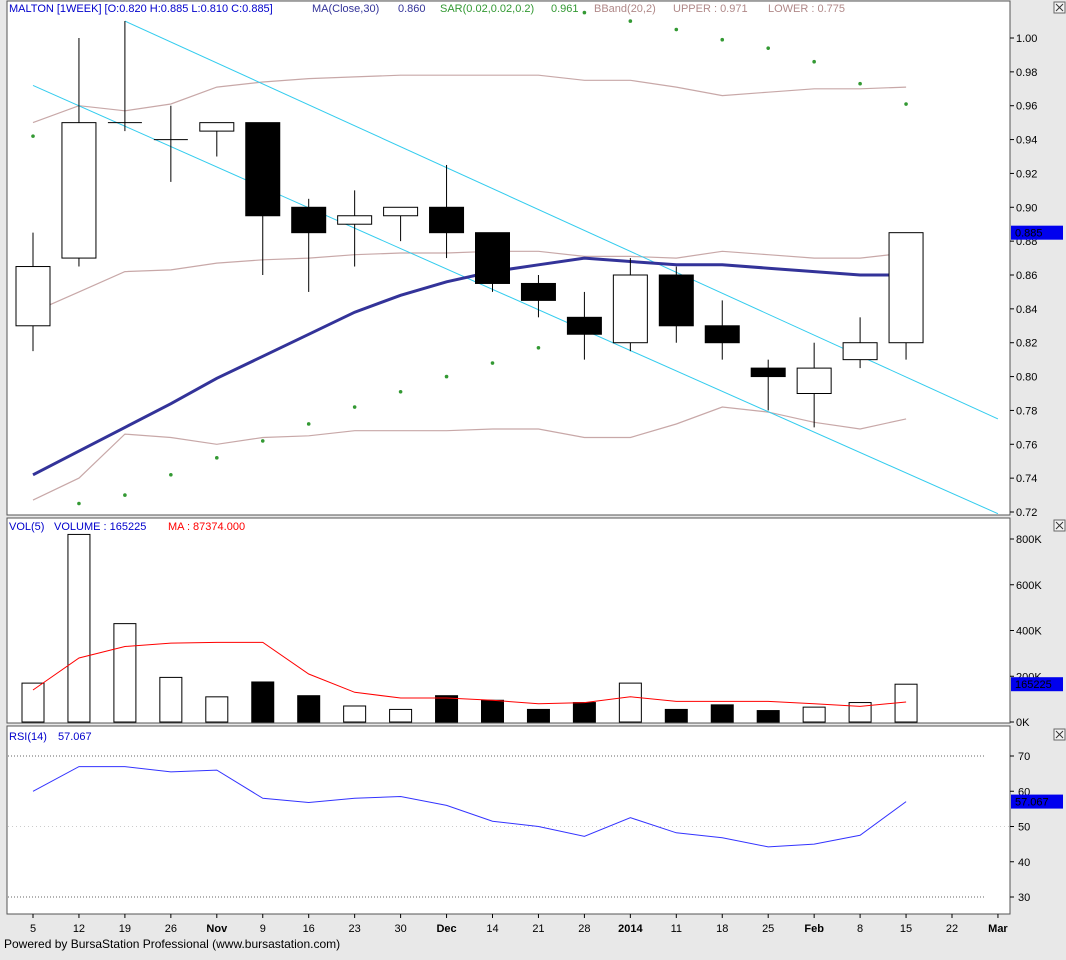 This screenshot has width=1066, height=960. Describe the element at coordinates (538, 929) in the screenshot. I see `x-tick-label: 21` at that location.